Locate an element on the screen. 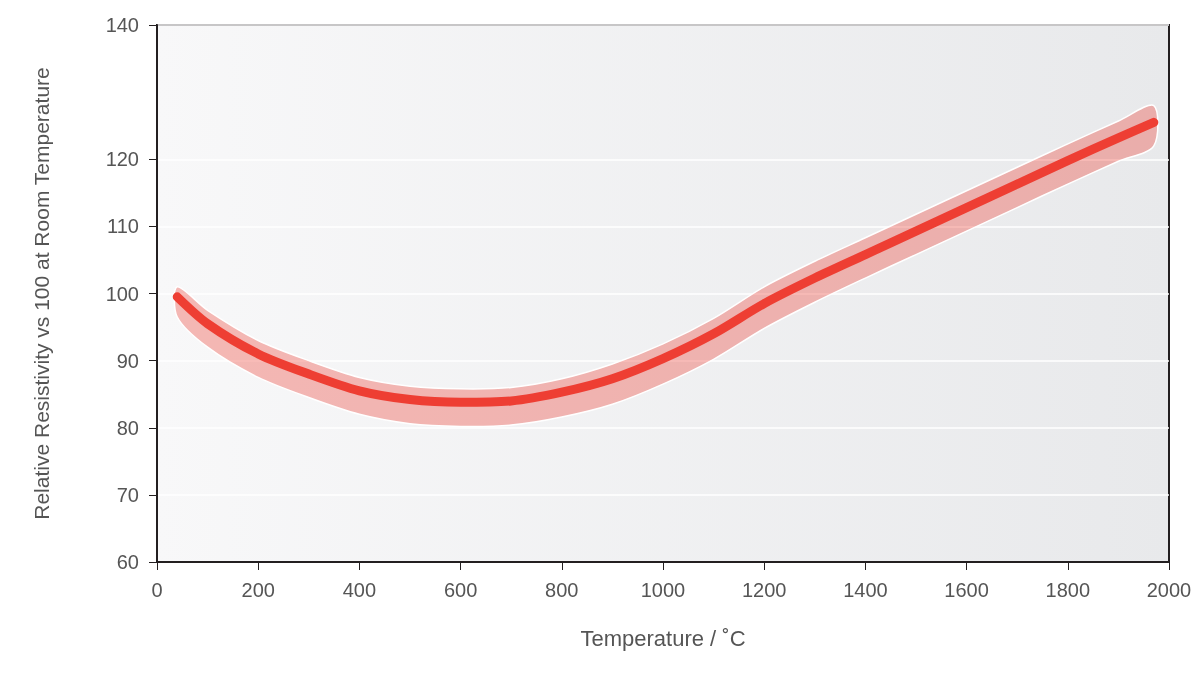  y-tick-label: 80 is located at coordinates (127, 427).